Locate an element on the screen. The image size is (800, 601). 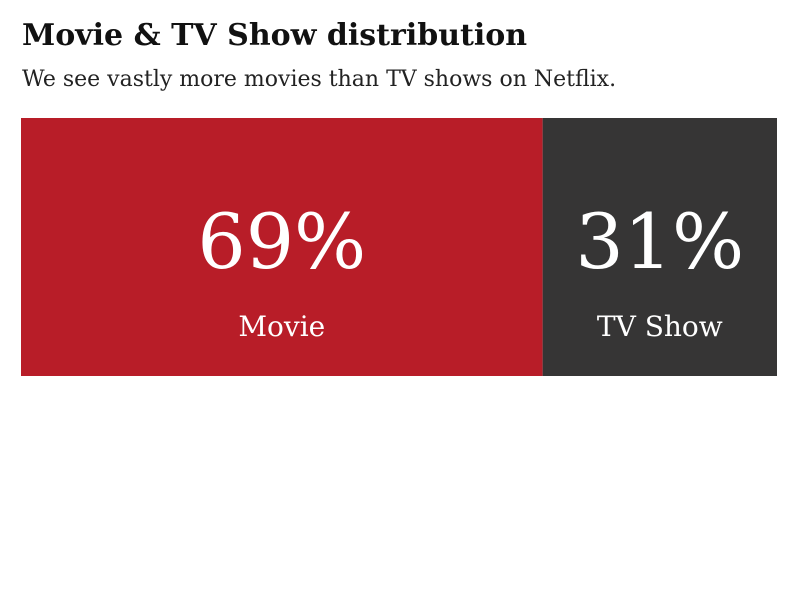
category-label-tv-show: TV Show is located at coordinates (660, 326).